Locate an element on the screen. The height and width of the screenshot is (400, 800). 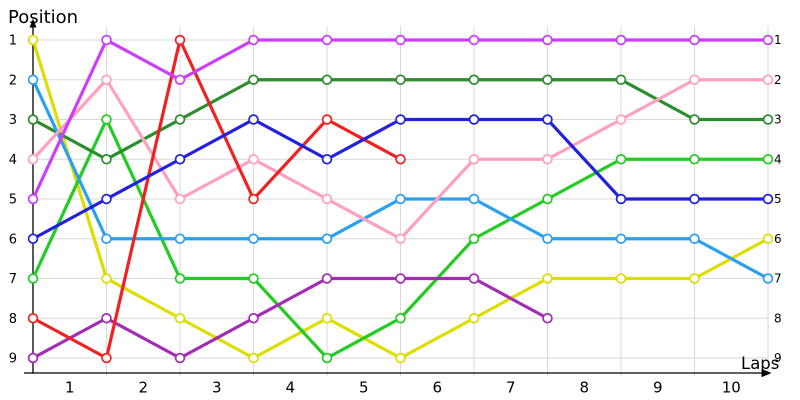
y-tick-label-left: 6 is located at coordinates (13, 239).